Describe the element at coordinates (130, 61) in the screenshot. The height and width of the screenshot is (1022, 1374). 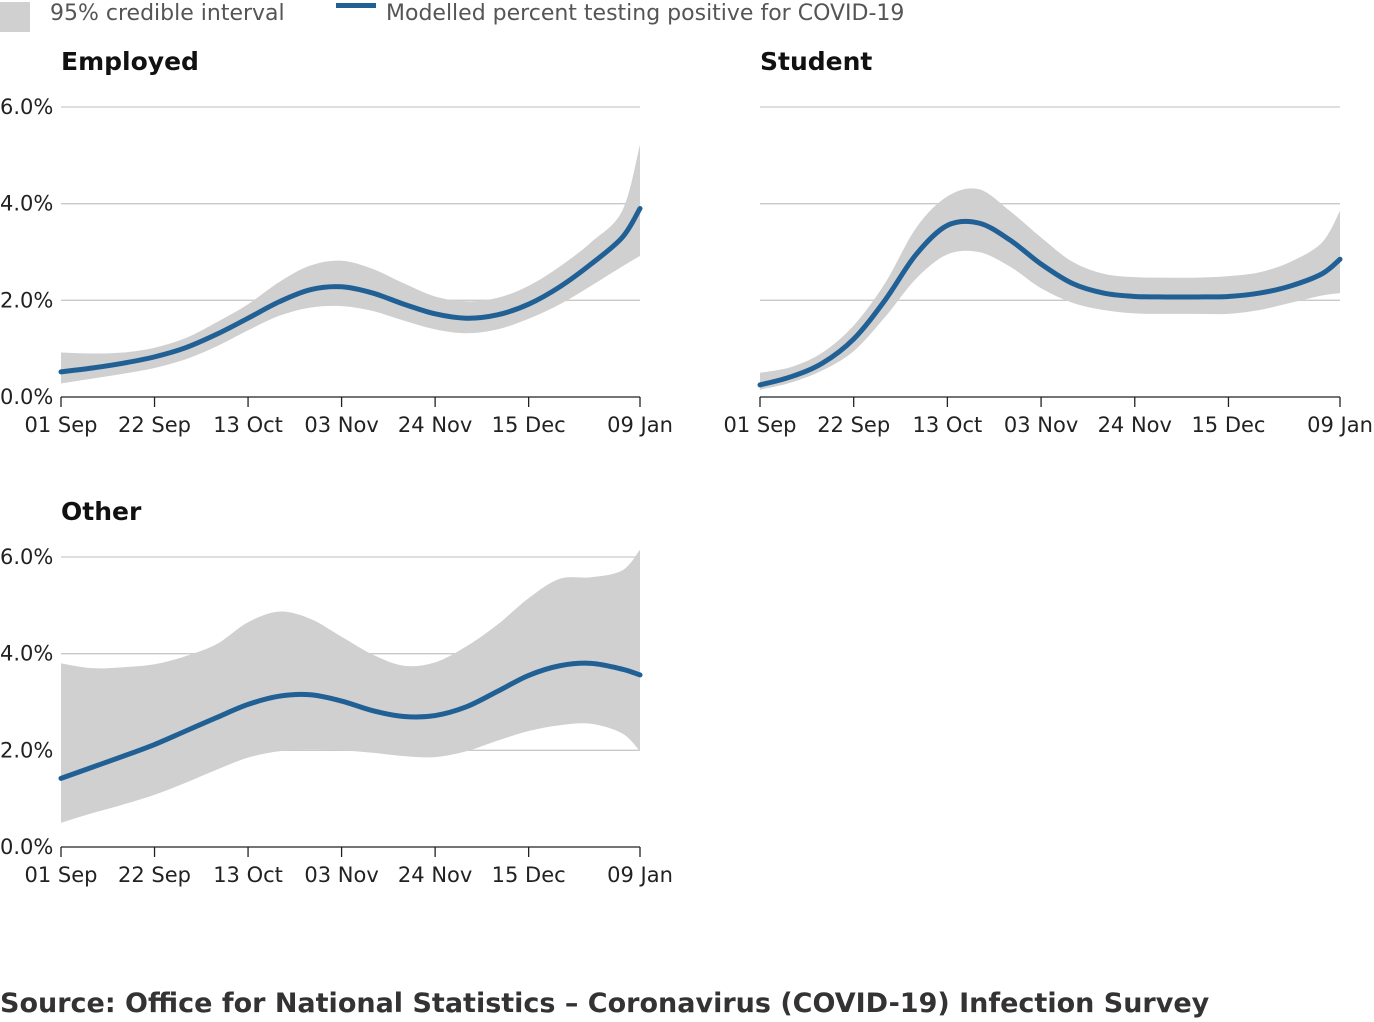
I see `panel-title: Employed` at that location.